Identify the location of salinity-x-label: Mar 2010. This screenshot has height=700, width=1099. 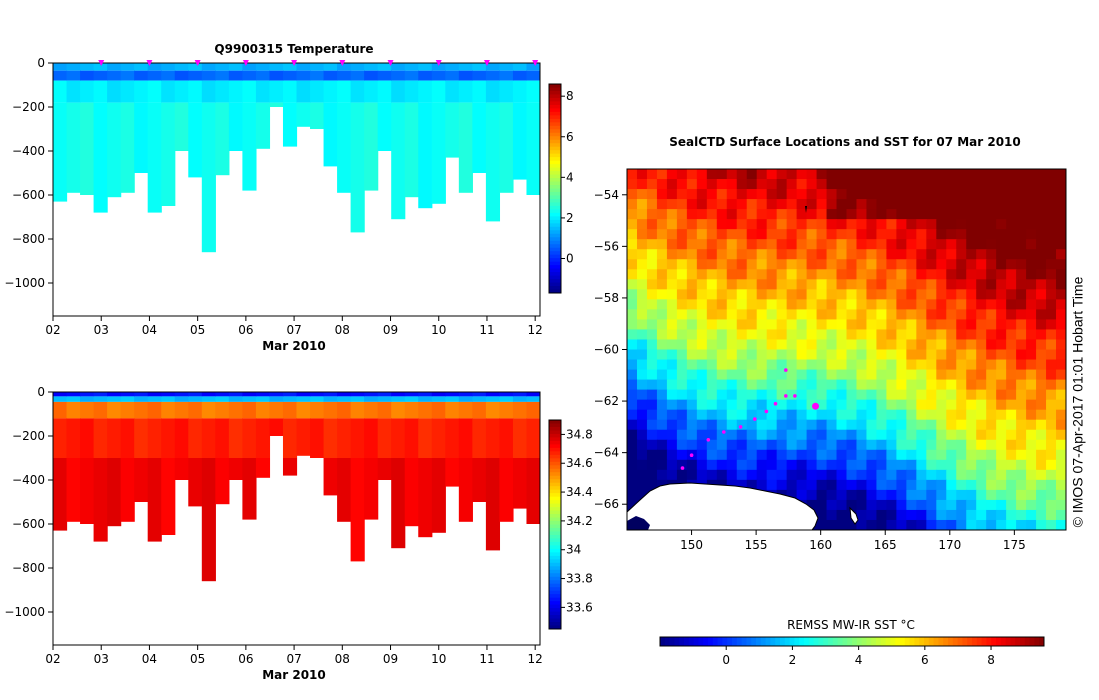
(294, 675).